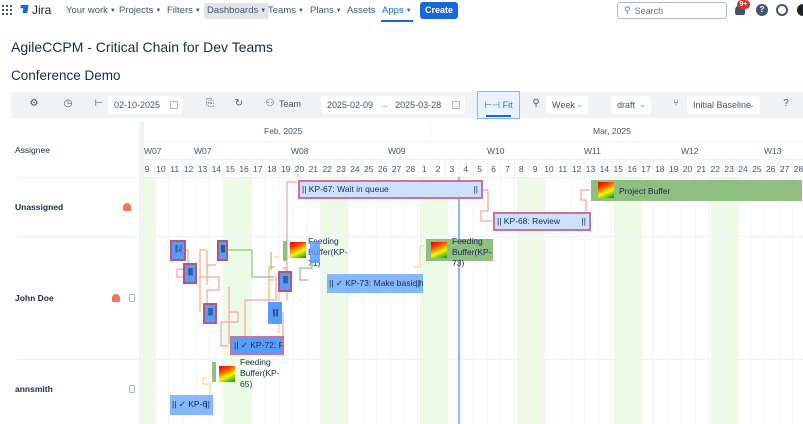  I want to click on nav-teams: Teams ▼, so click(286, 11).